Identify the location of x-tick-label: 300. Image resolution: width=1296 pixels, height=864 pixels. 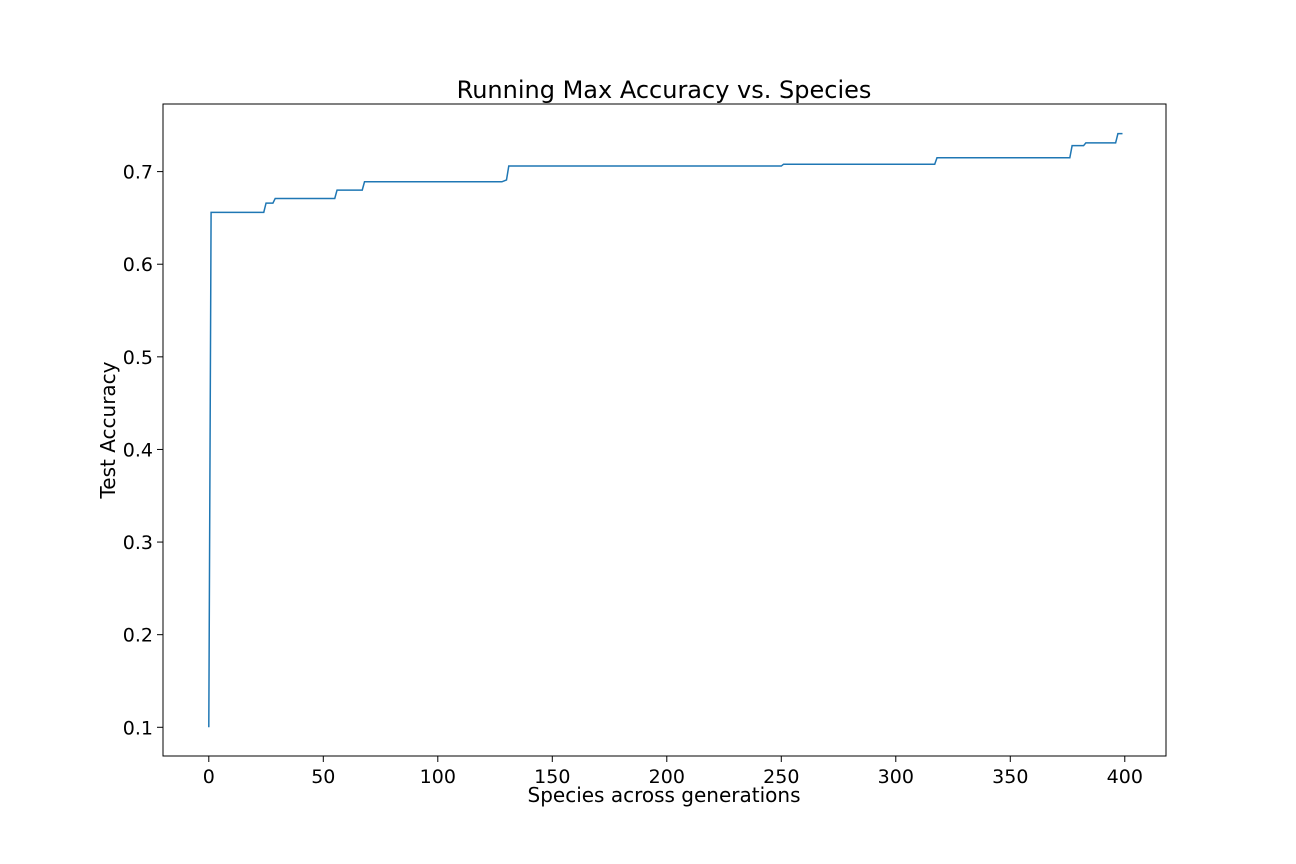
(896, 777).